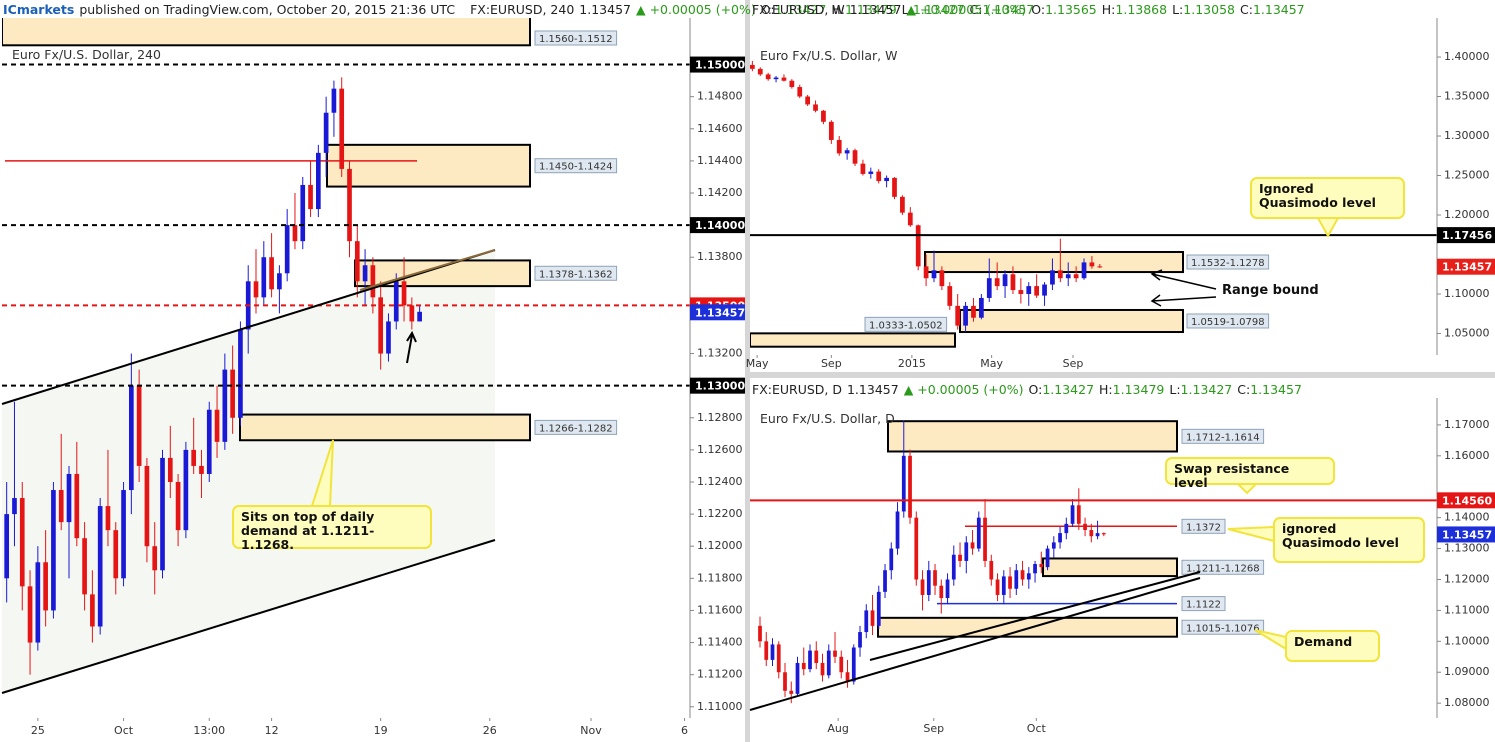 This screenshot has width=1495, height=742. I want to click on x-tick-label: 13:00, so click(209, 730).